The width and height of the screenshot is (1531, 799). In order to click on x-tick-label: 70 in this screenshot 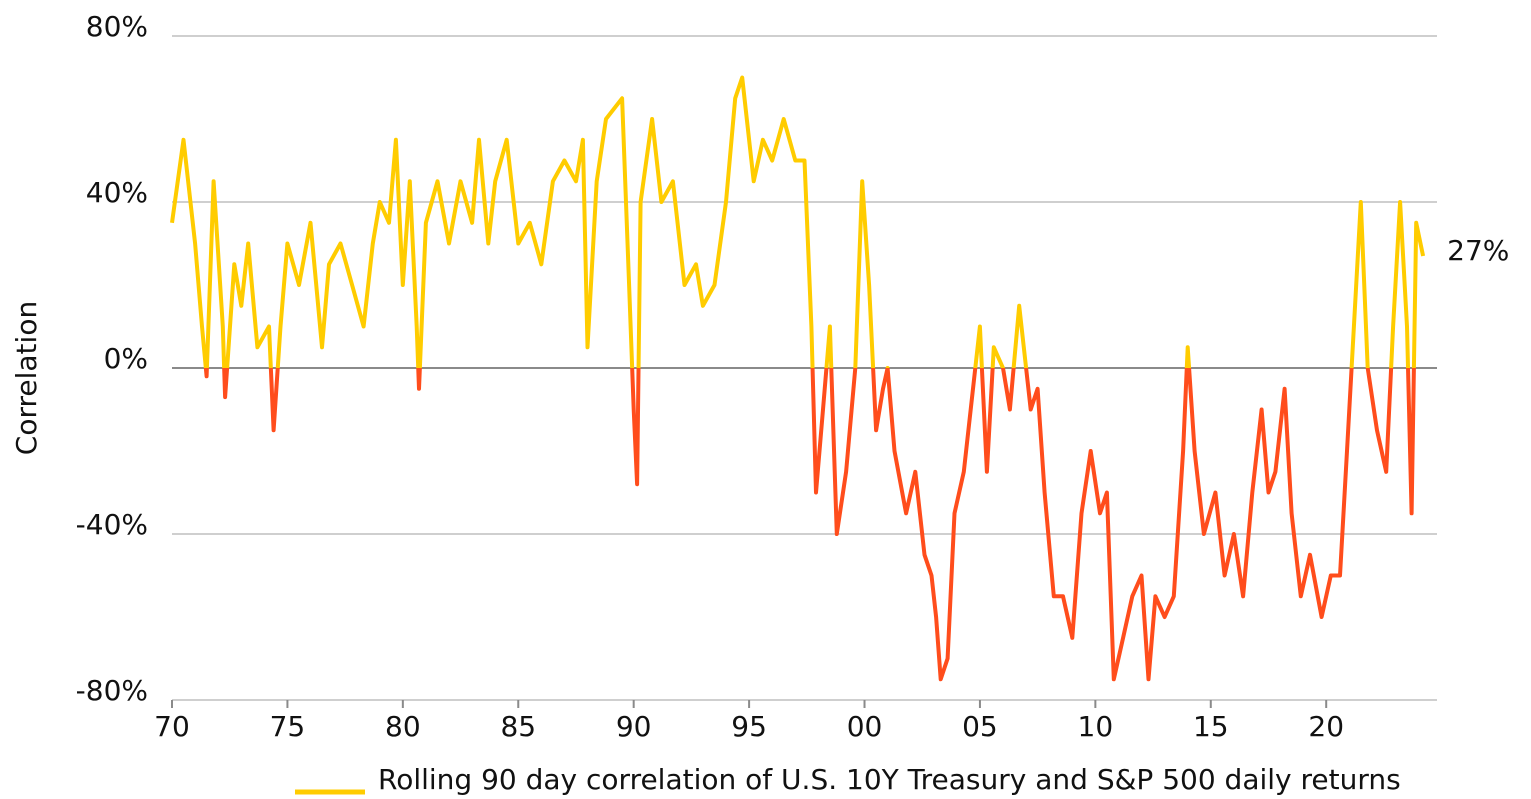, I will do `click(172, 726)`.